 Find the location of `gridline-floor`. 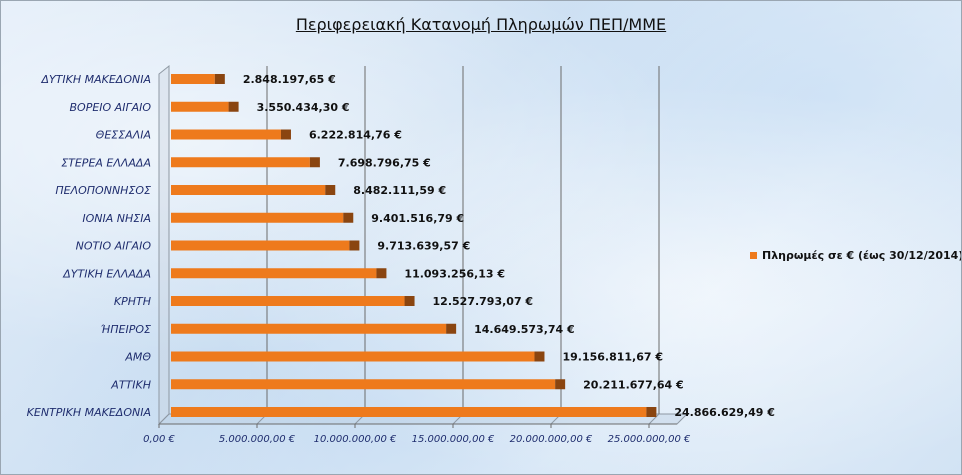

gridline-floor is located at coordinates (654, 419).